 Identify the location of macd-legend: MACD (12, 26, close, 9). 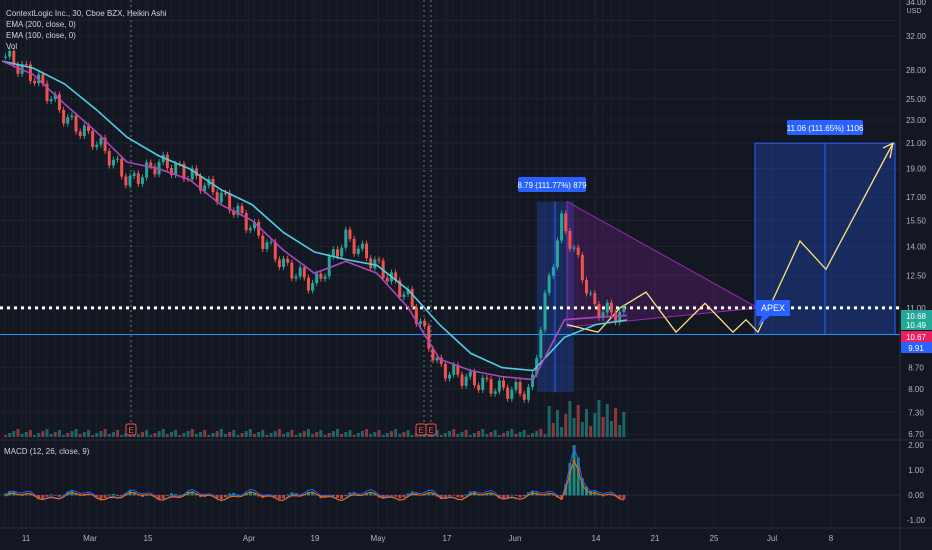
(47, 451).